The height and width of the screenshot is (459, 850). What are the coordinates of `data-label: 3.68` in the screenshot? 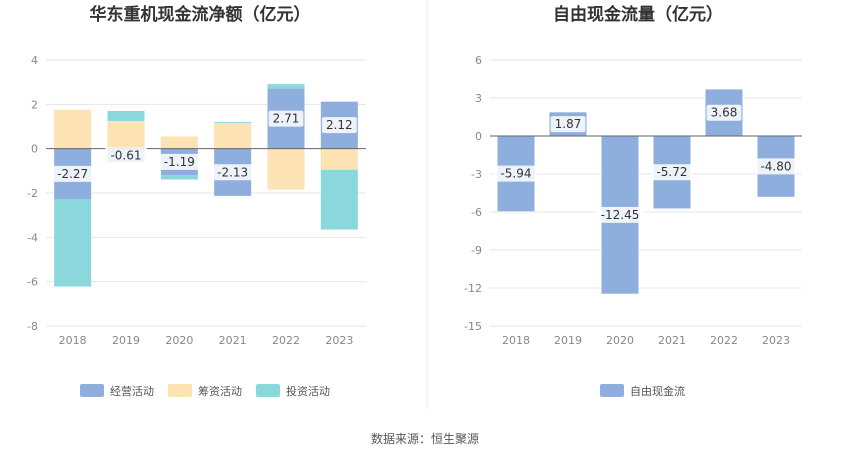 It's located at (724, 113).